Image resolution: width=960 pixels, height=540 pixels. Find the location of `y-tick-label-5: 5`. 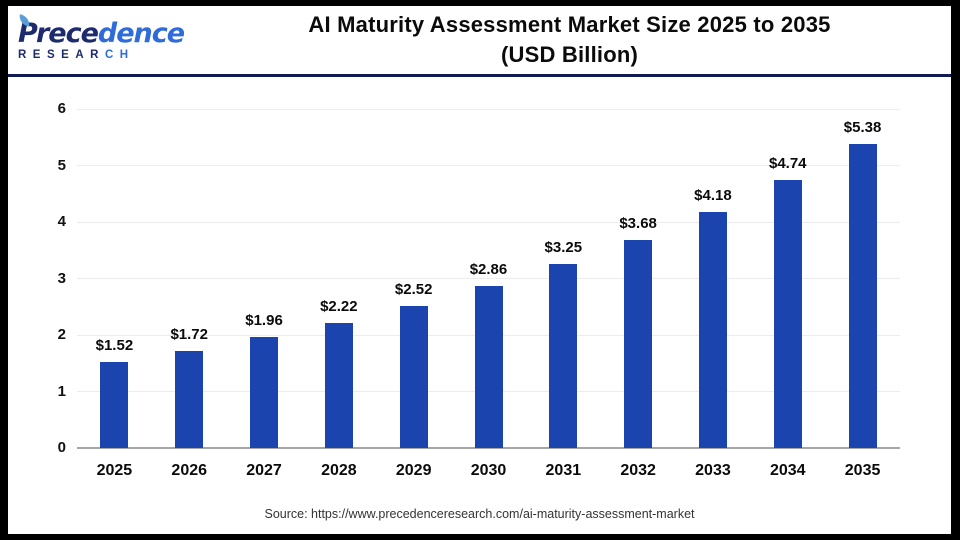

y-tick-label-5: 5 is located at coordinates (61, 165).